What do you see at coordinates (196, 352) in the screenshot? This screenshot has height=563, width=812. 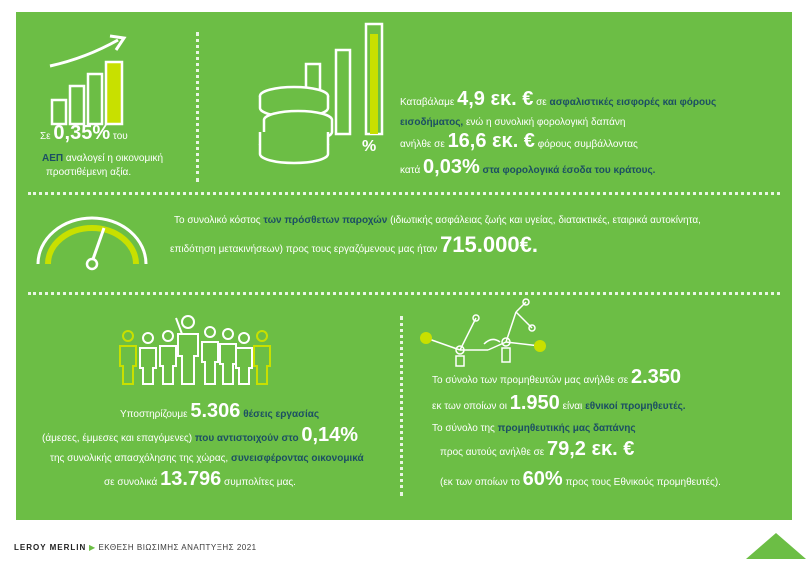 I see `people-icon` at bounding box center [196, 352].